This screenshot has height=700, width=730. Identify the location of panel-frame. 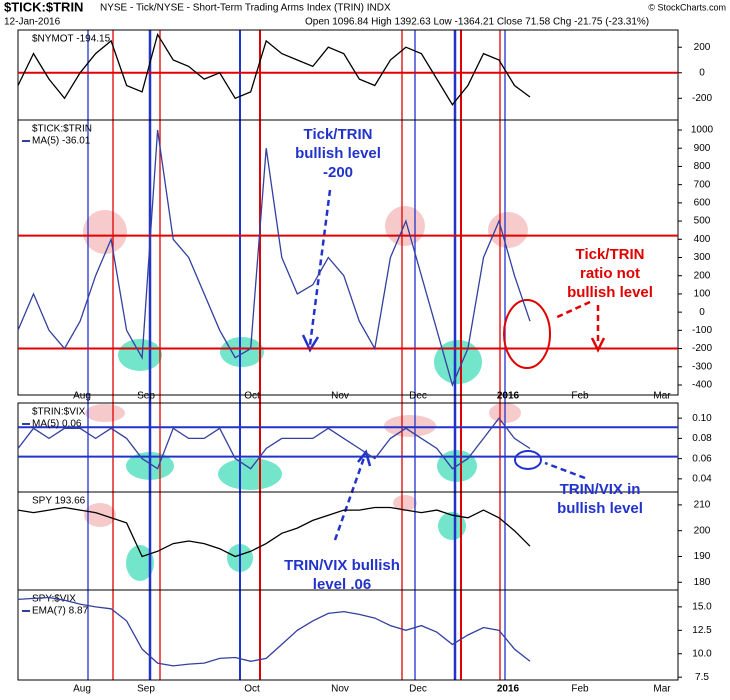
(348, 635).